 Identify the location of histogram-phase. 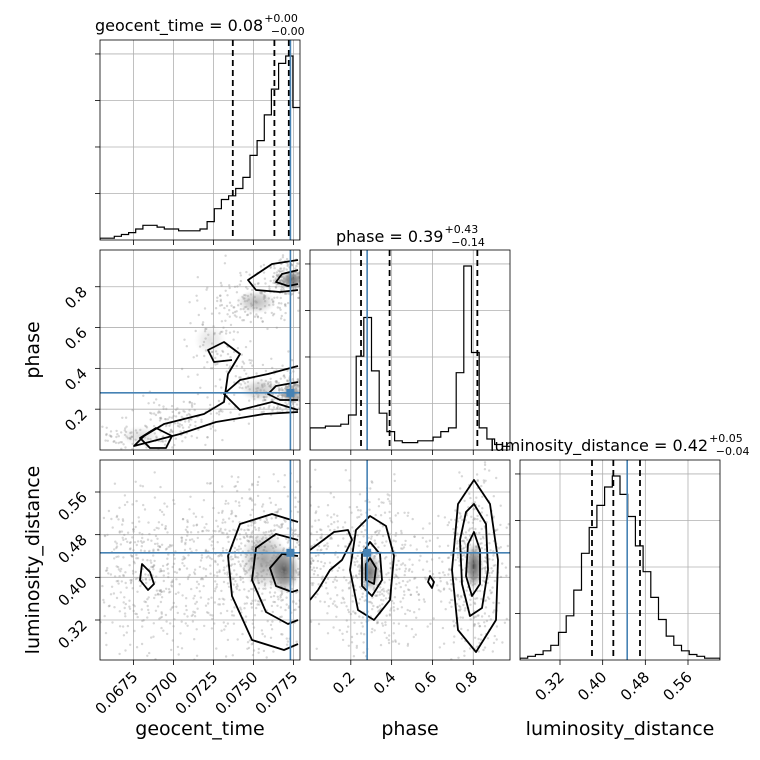
(410, 357).